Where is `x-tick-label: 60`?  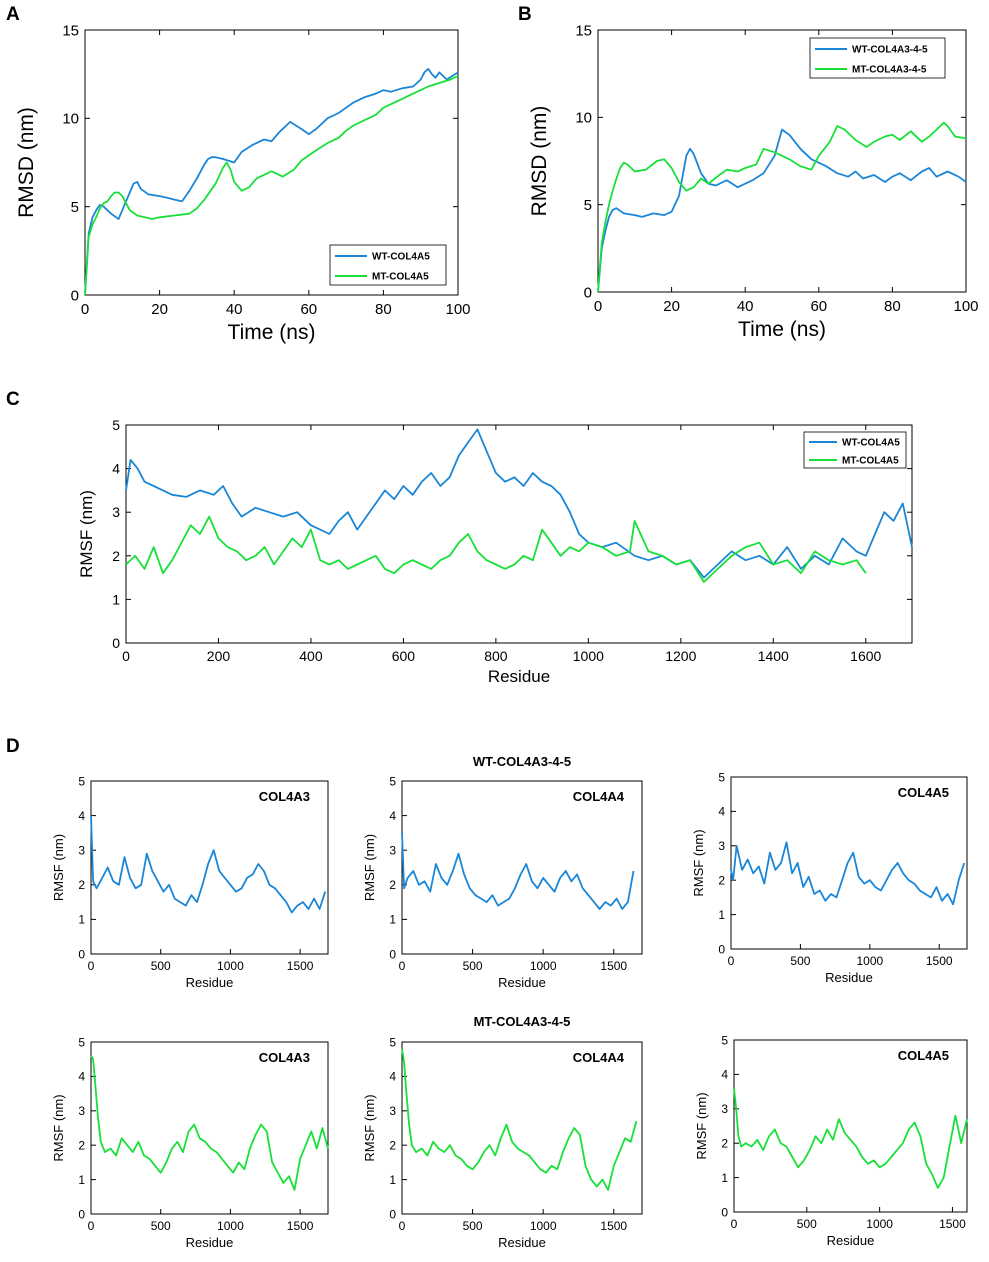 x-tick-label: 60 is located at coordinates (308, 309).